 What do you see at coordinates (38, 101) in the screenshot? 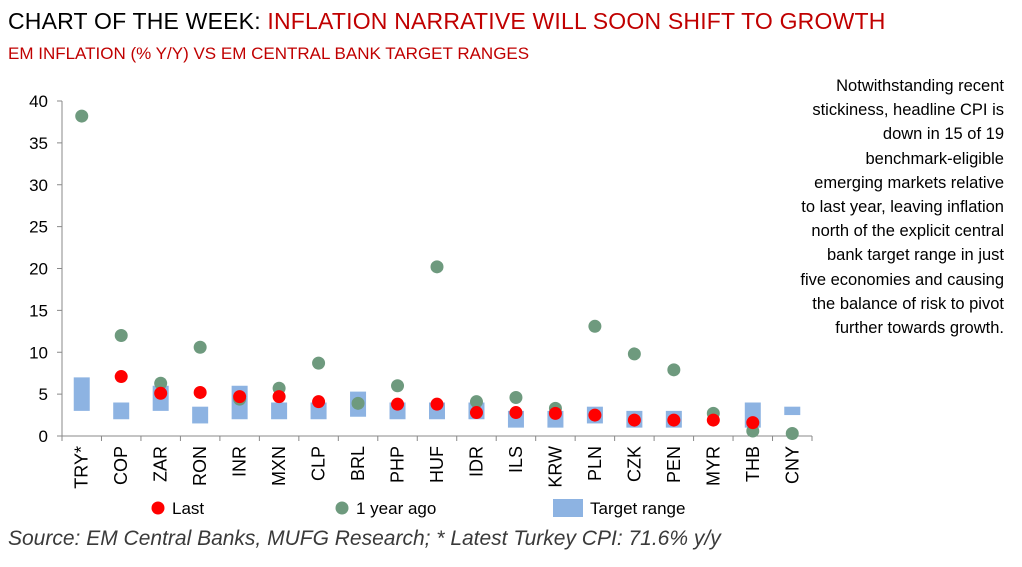
I see `y-tick-label: 40` at bounding box center [38, 101].